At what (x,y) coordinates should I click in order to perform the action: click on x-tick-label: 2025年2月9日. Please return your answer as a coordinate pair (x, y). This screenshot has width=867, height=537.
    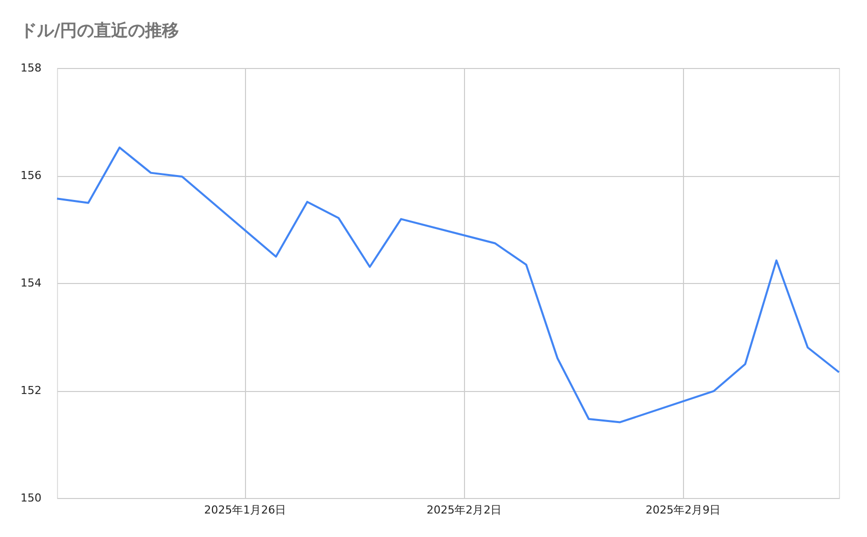
    Looking at the image, I should click on (683, 510).